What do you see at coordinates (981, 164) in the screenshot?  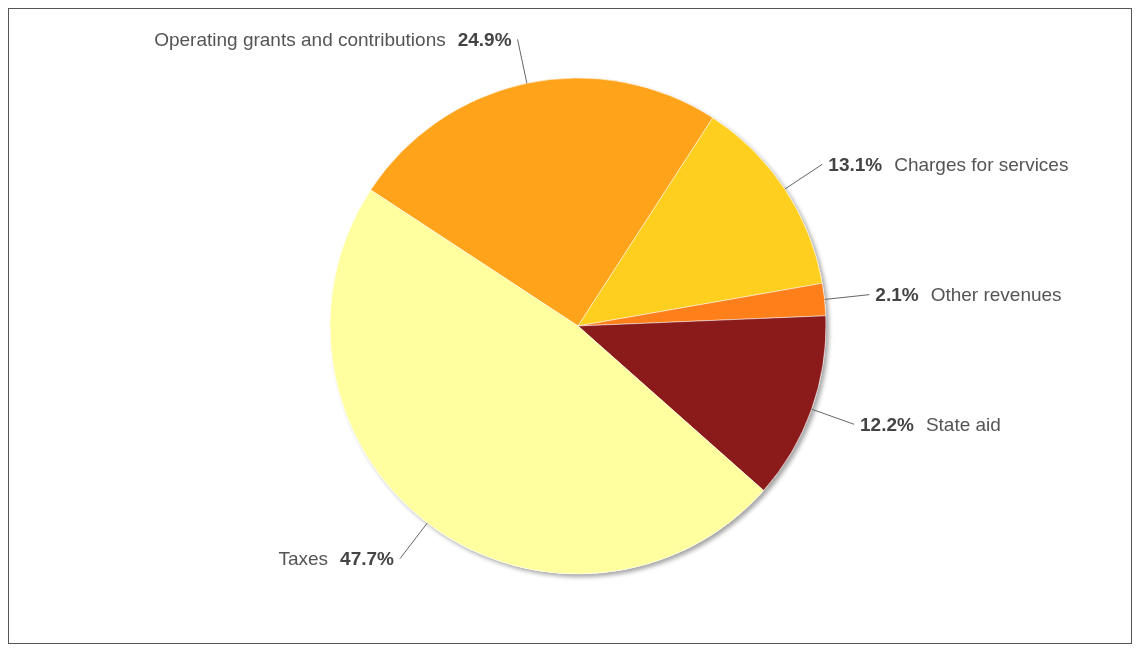 I see `slice-label: Charges for services` at bounding box center [981, 164].